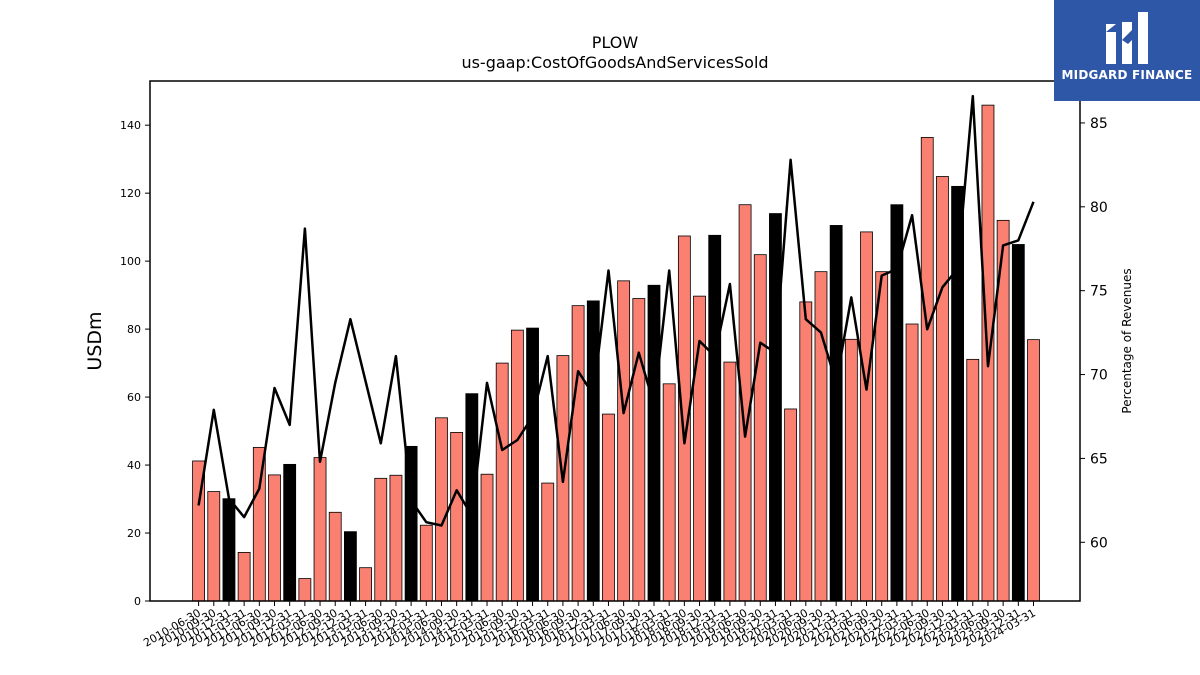 The height and width of the screenshot is (675, 1200). What do you see at coordinates (137, 601) in the screenshot?
I see `y-tick-label: 0` at bounding box center [137, 601].